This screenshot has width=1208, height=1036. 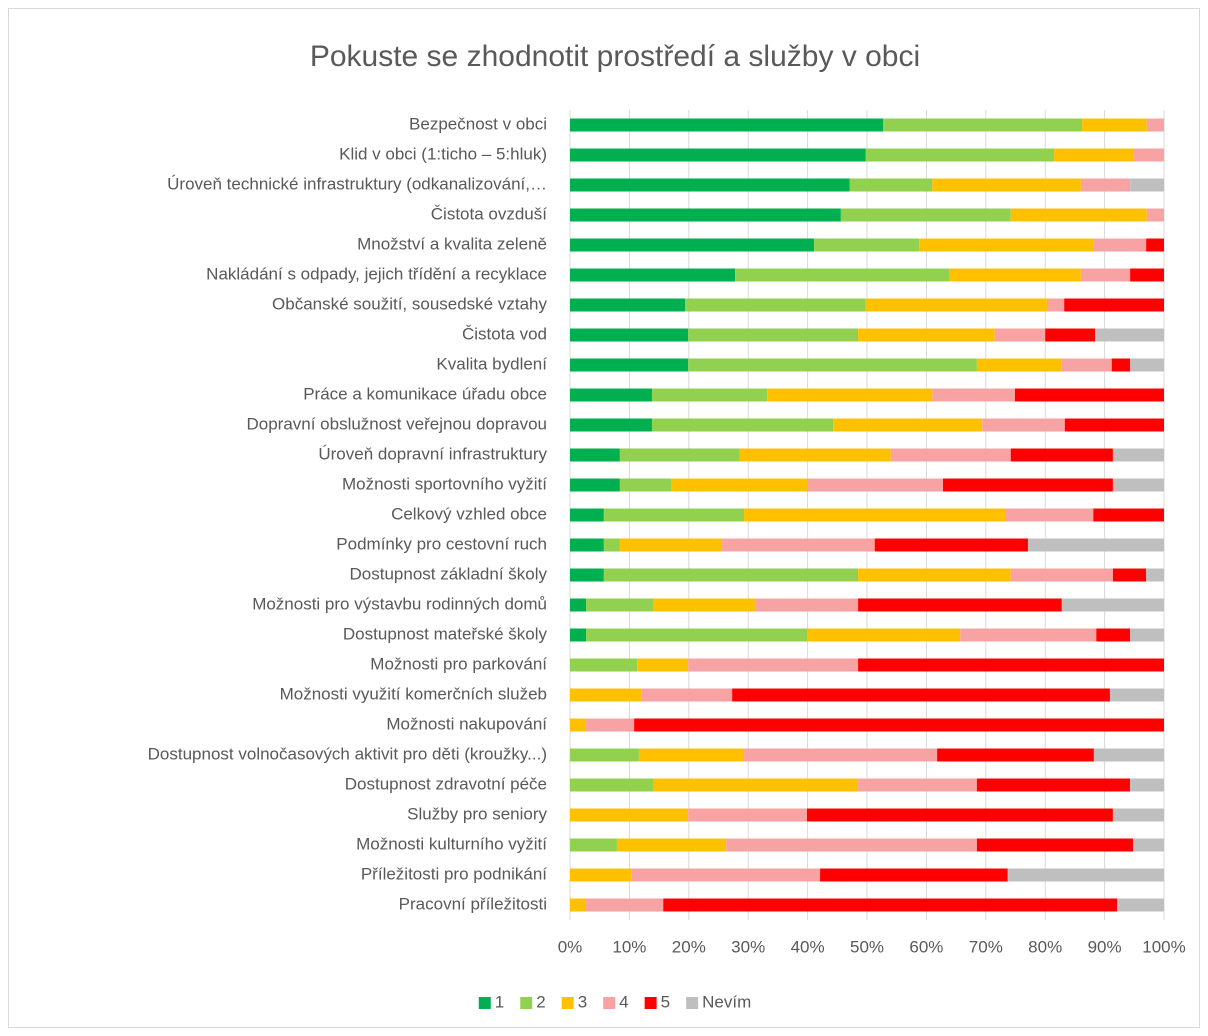 What do you see at coordinates (689, 946) in the screenshot?
I see `x-tick-label: 20%` at bounding box center [689, 946].